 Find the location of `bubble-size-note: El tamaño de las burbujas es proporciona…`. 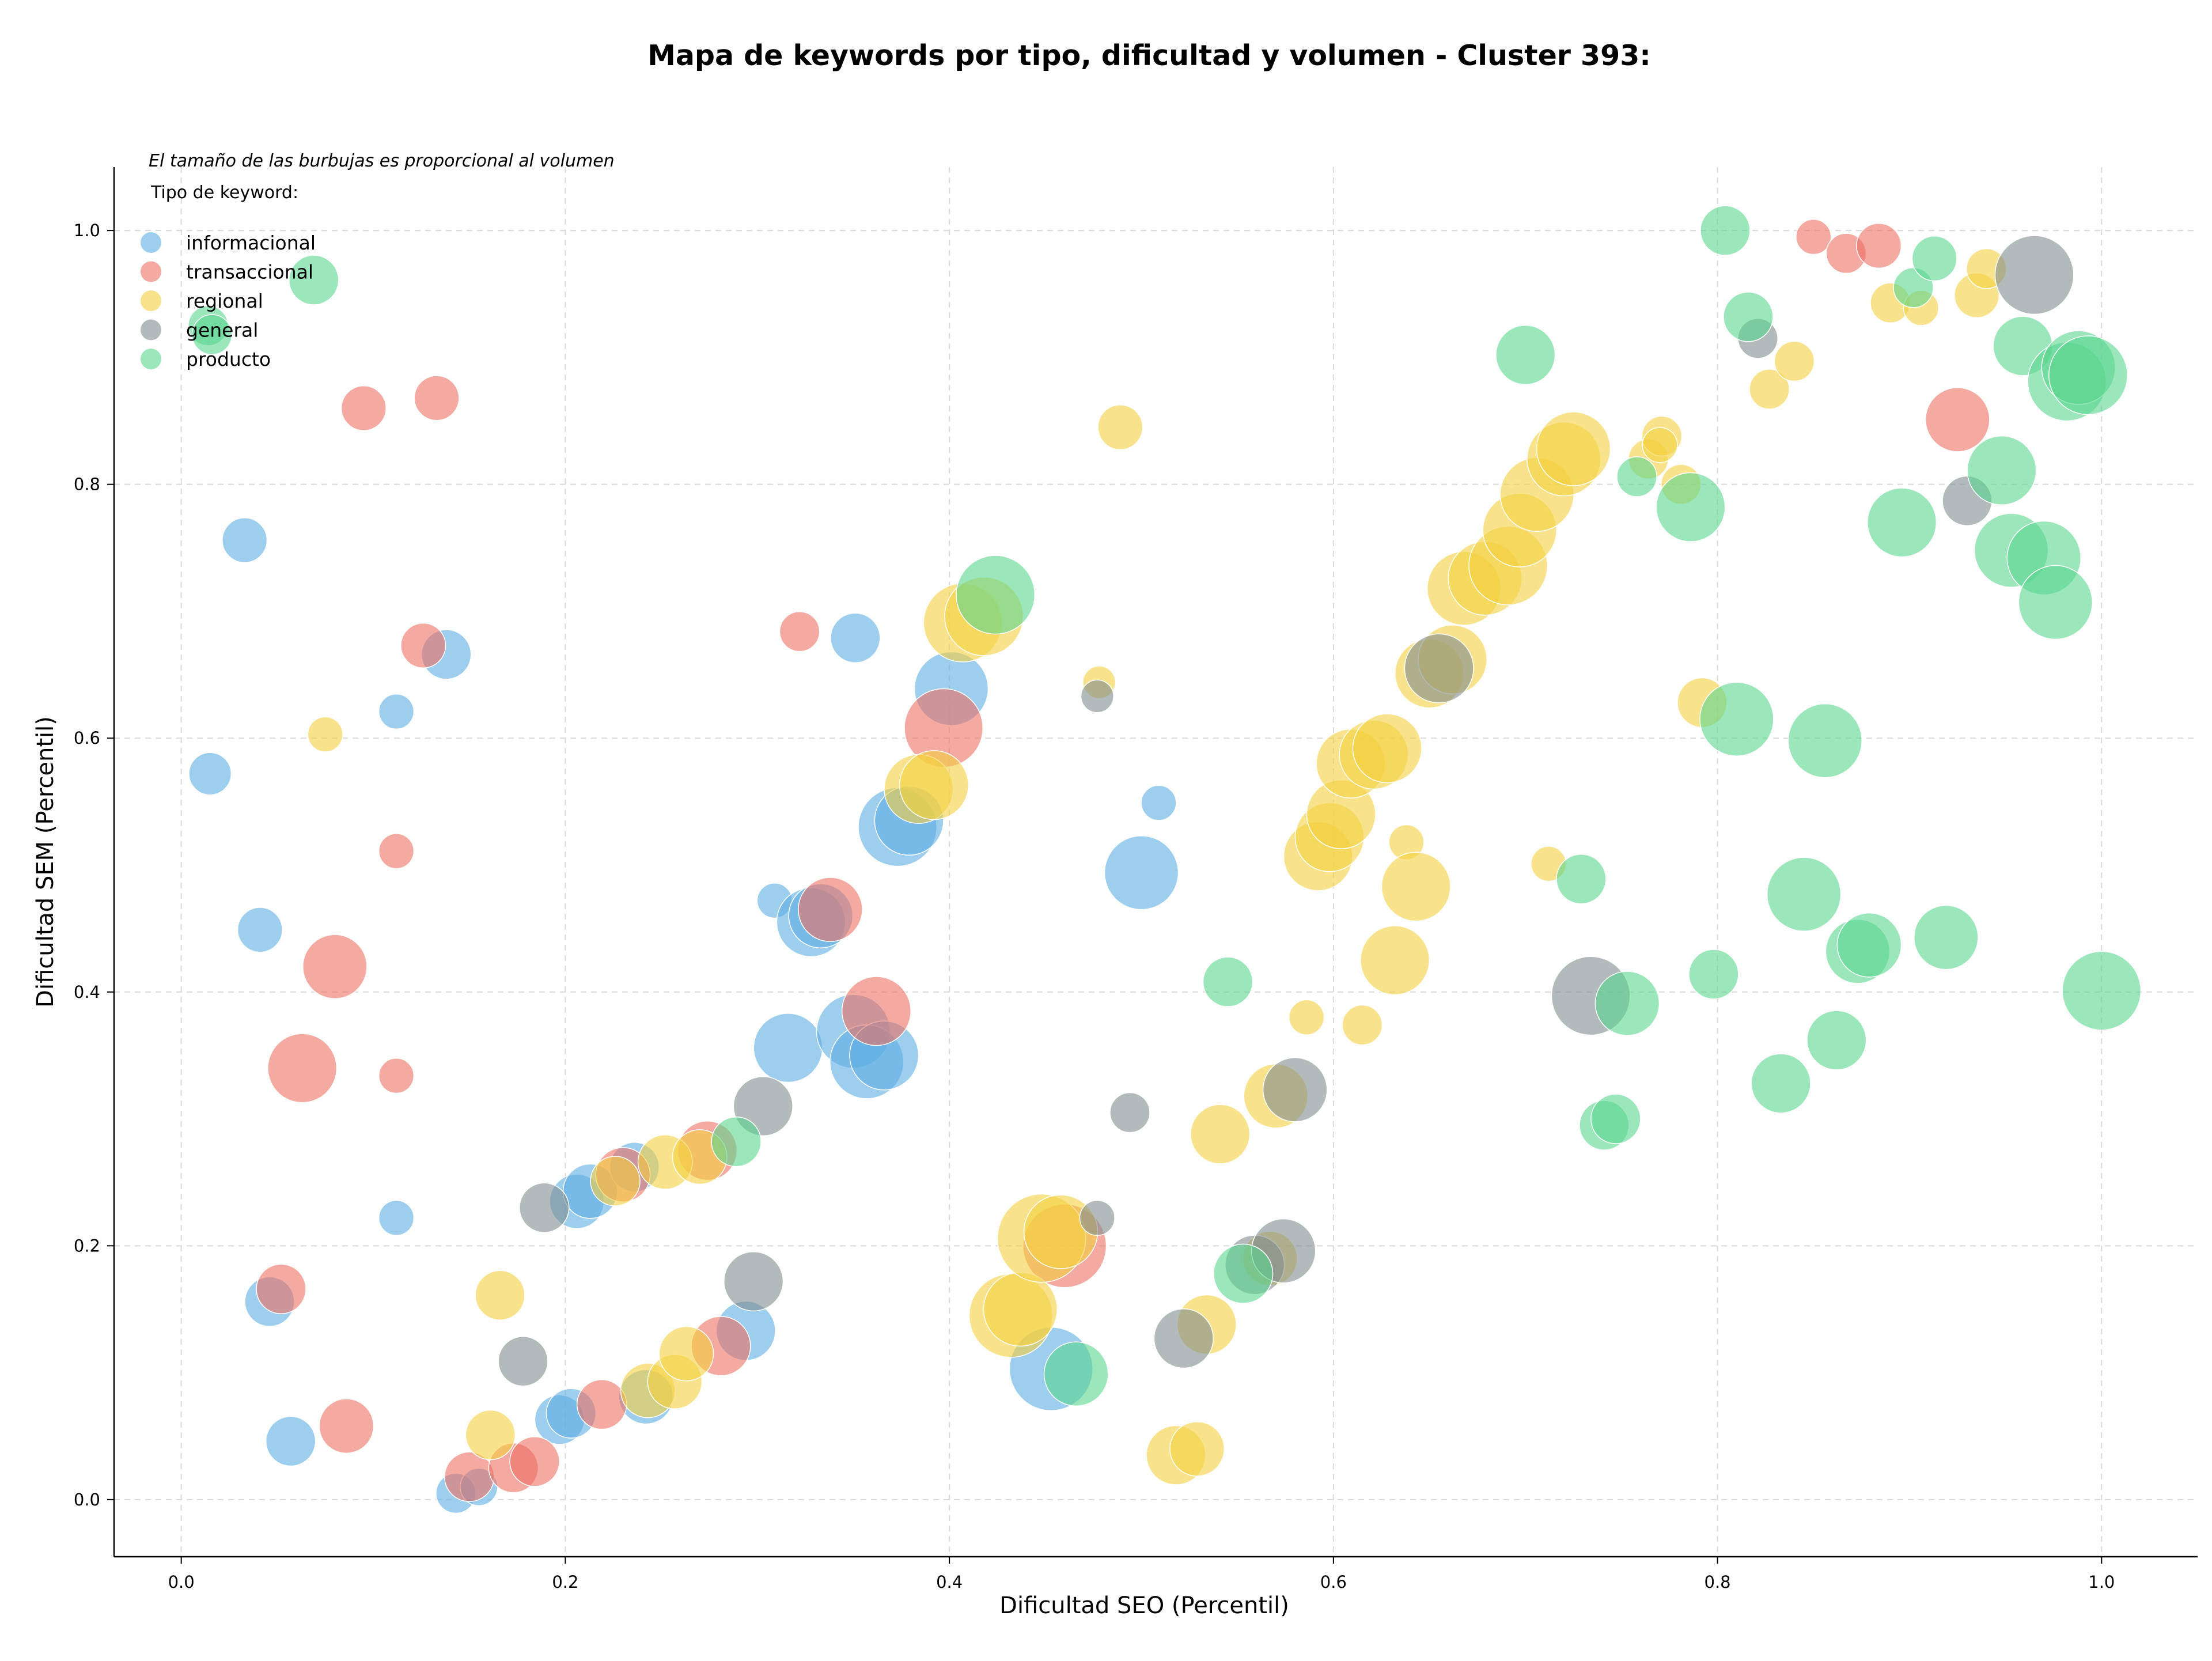

bubble-size-note: El tamaño de las burbujas es proporciona… is located at coordinates (382, 161).